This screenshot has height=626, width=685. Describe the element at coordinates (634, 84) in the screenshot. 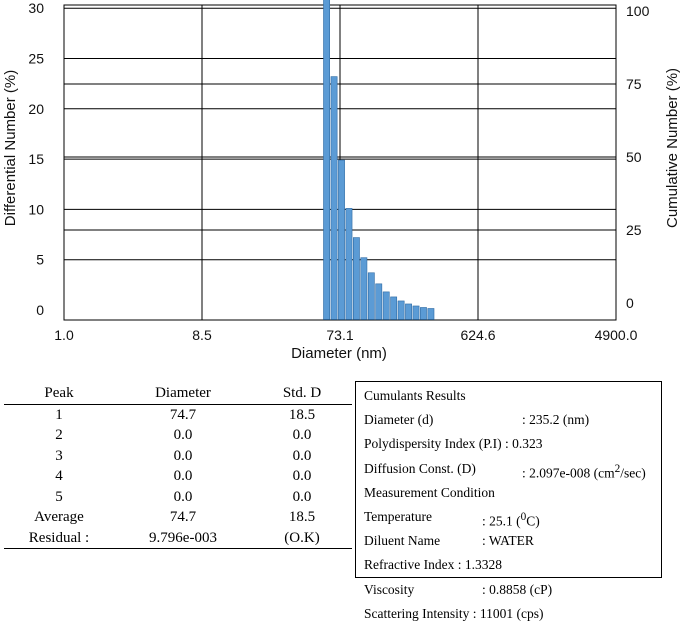

I see `y-right-tick-label: 75` at that location.